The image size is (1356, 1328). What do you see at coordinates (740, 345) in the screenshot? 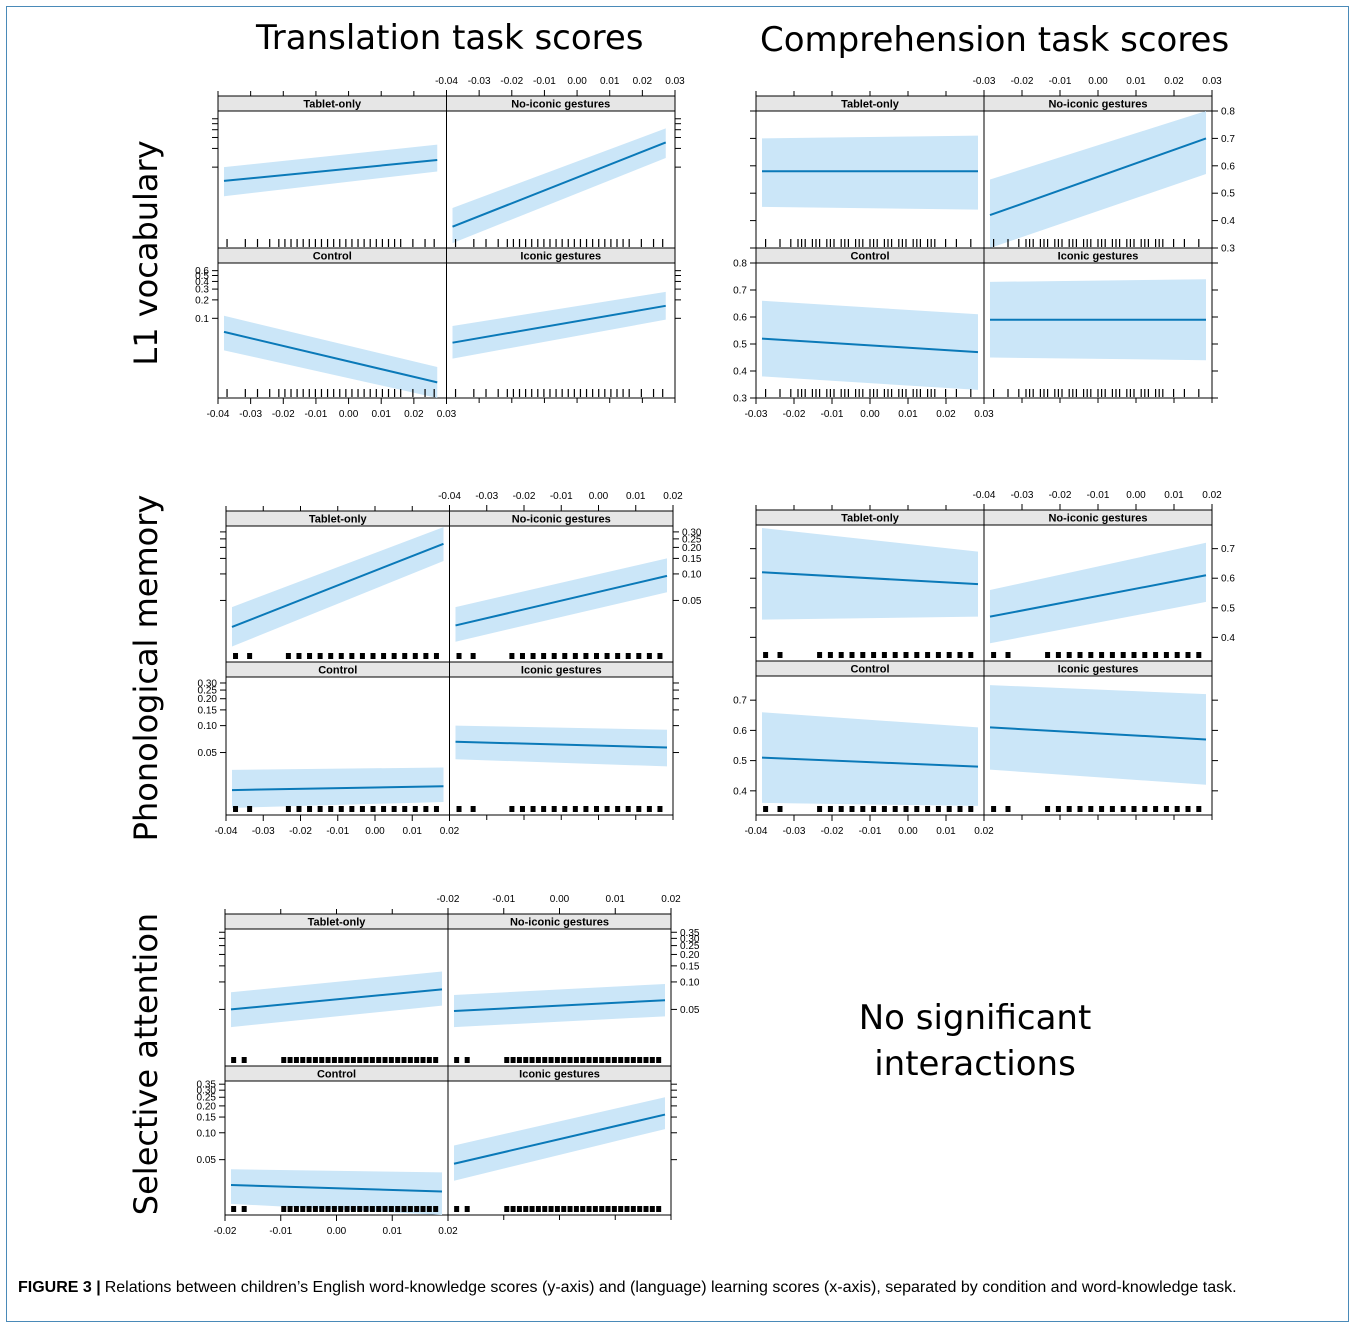
I see `y-tick-label: 0.5` at bounding box center [740, 345].